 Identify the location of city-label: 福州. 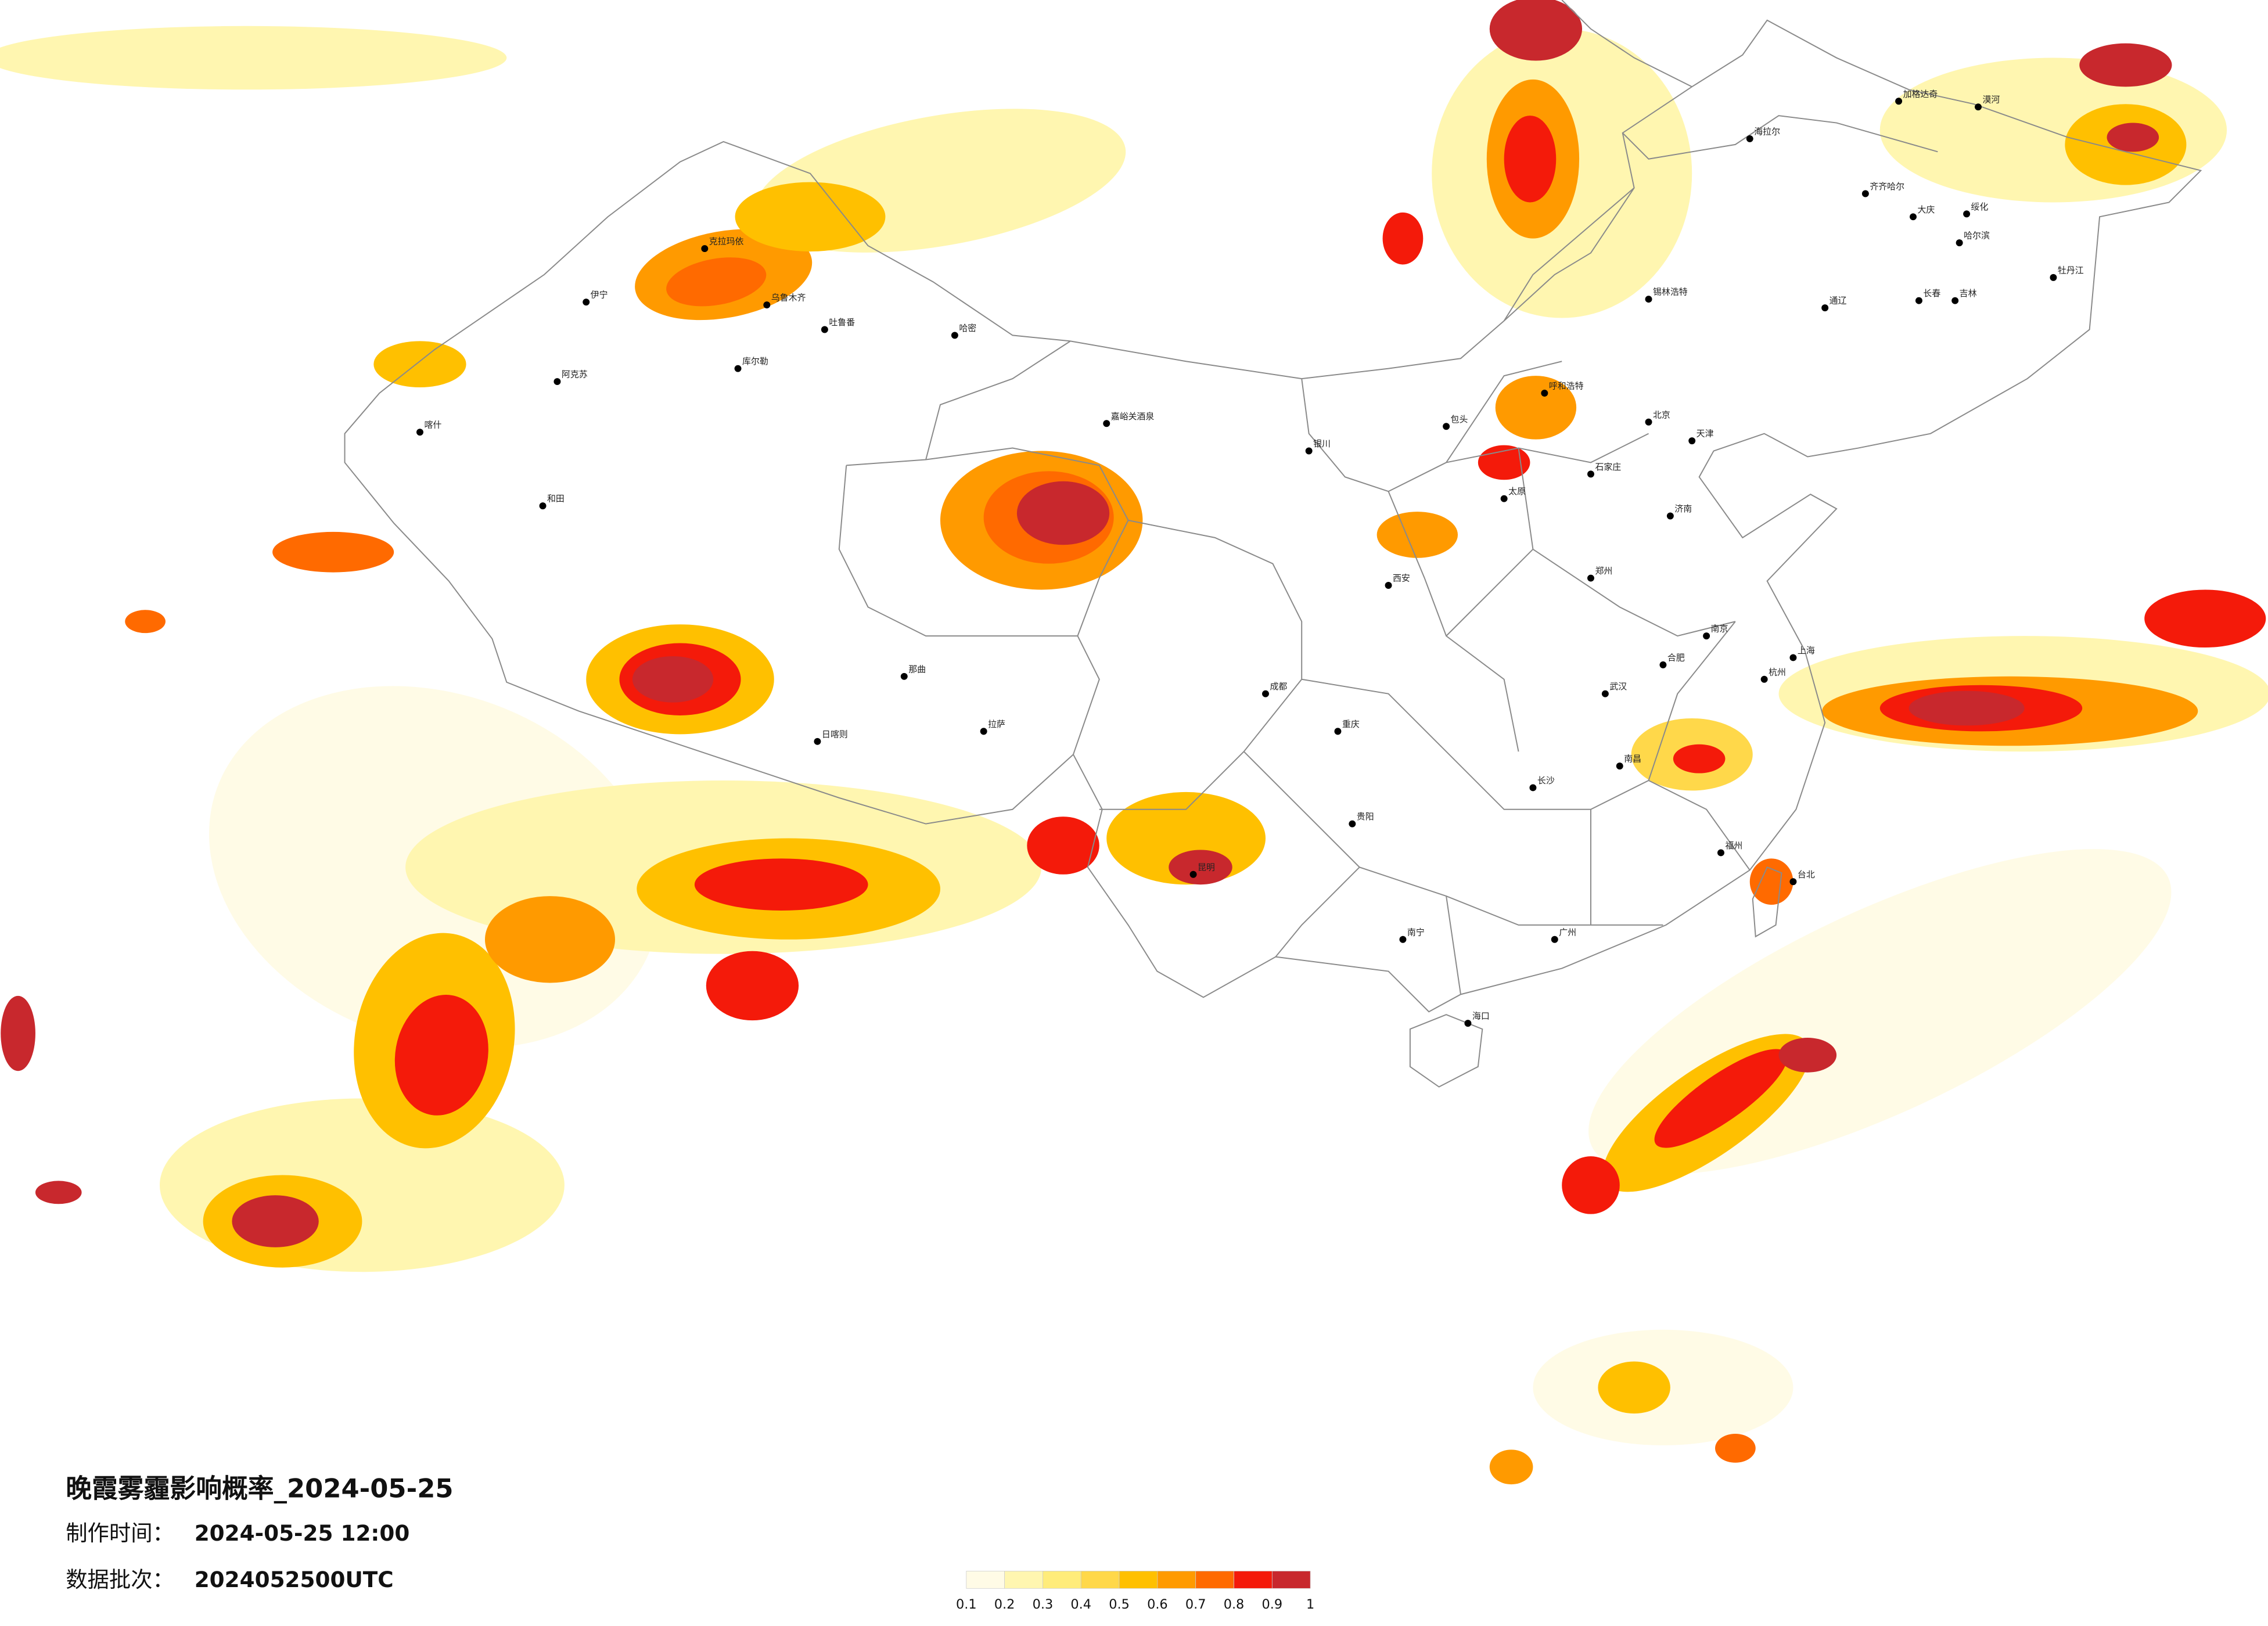
(1733, 845).